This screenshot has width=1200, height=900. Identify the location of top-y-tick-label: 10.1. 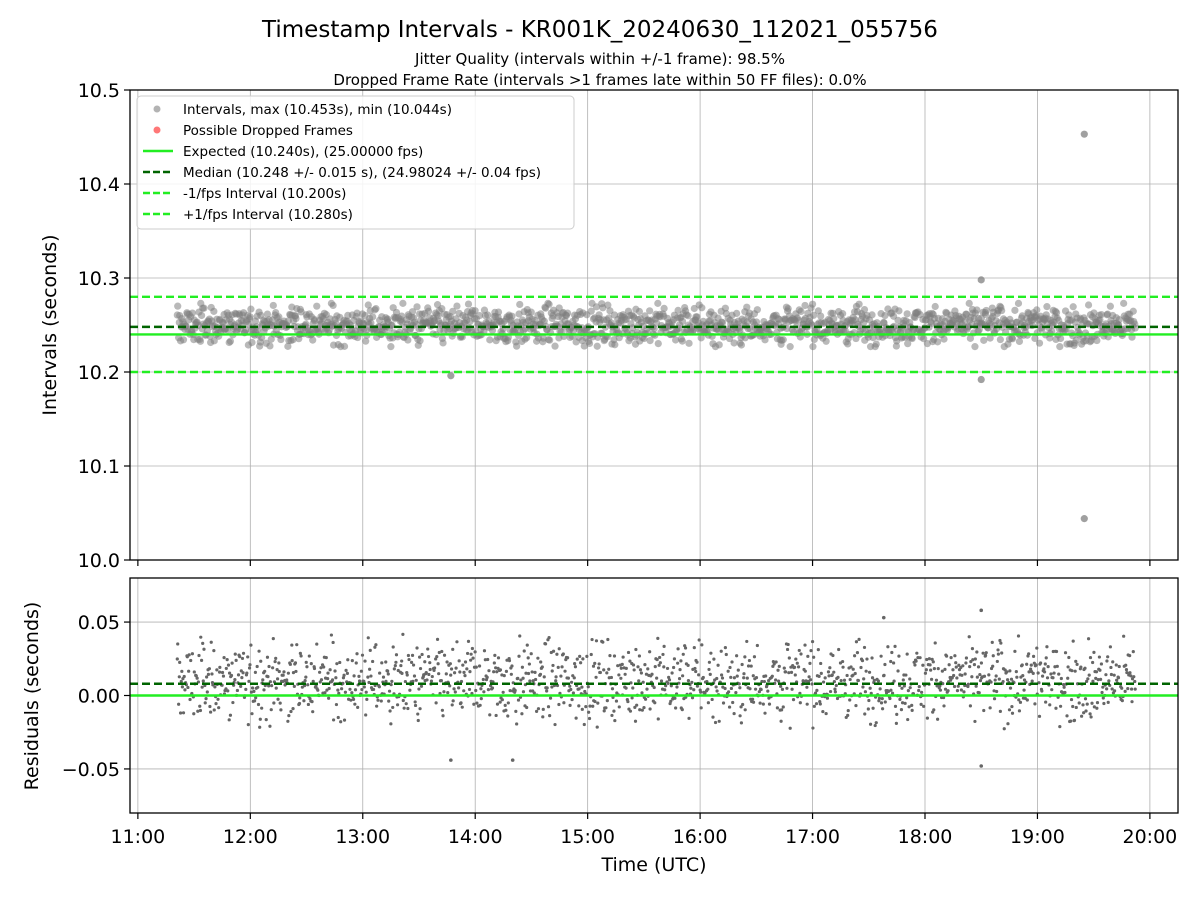
(99, 467).